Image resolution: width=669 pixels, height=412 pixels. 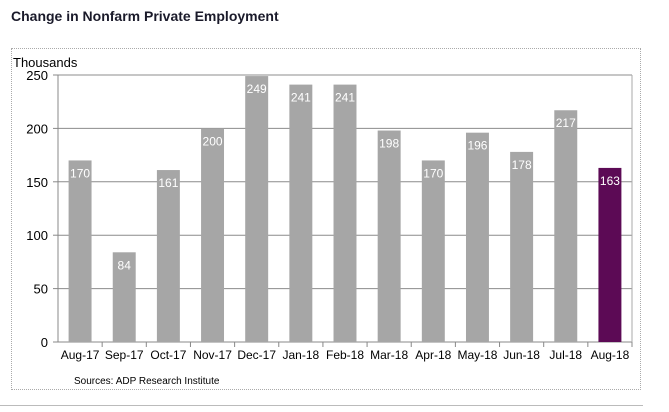 What do you see at coordinates (433, 355) in the screenshot?
I see `x-tick-label: Apr-18` at bounding box center [433, 355].